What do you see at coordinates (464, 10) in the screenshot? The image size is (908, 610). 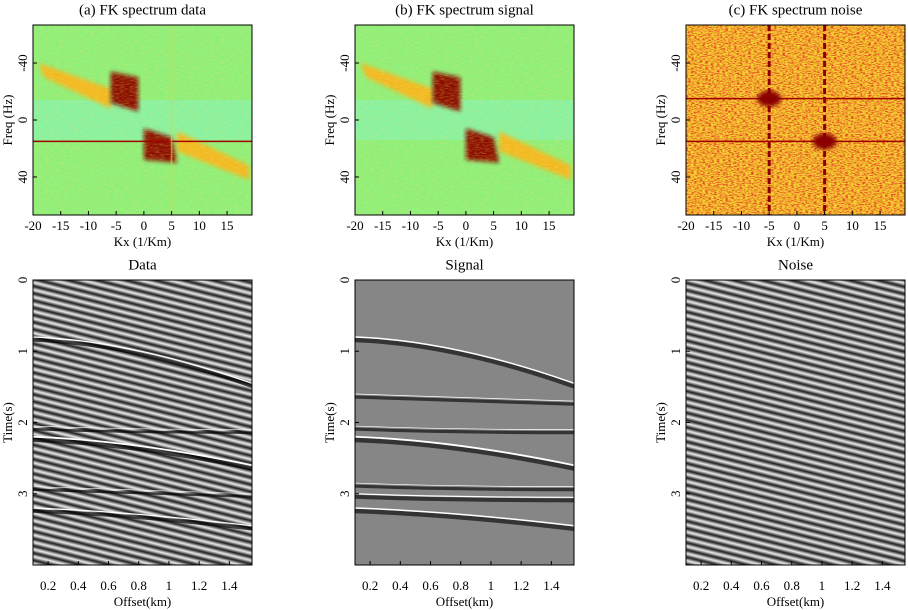 I see `panel-title: (b) FK spectrum signal` at bounding box center [464, 10].